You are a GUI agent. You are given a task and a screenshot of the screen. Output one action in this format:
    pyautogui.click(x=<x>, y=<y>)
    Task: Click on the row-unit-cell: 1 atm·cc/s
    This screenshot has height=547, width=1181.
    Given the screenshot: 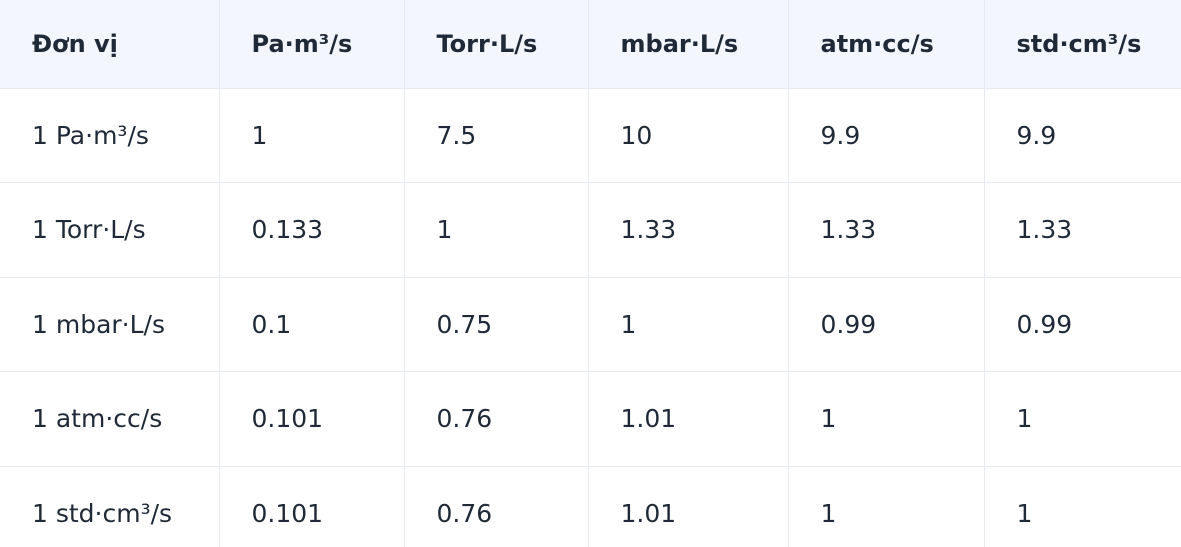 What is the action you would take?
    pyautogui.click(x=110, y=419)
    